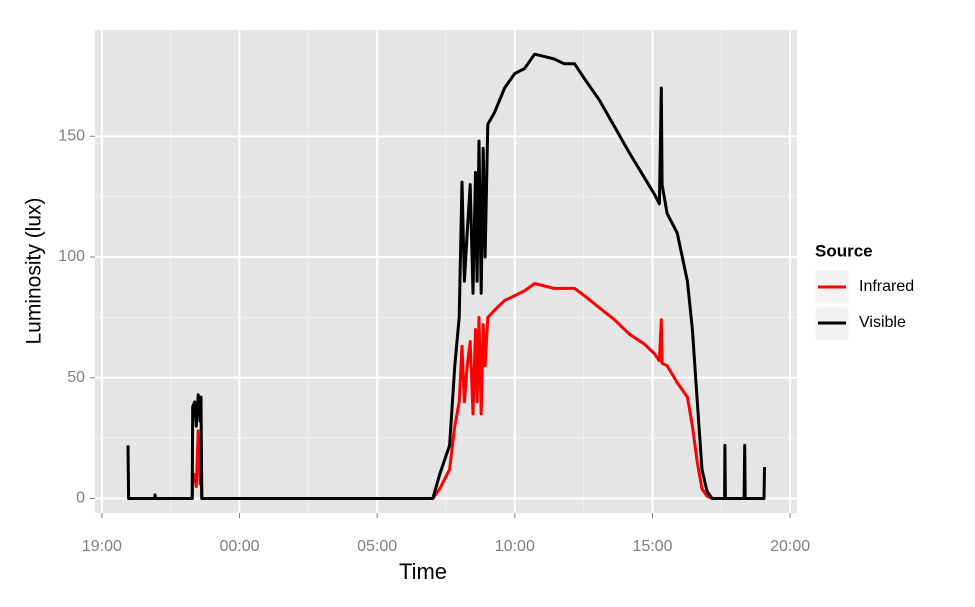 The width and height of the screenshot is (975, 607). I want to click on y-tick-label: 150, so click(71, 135).